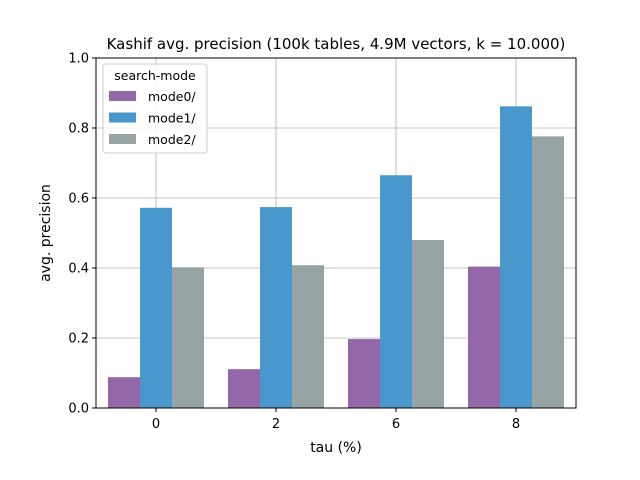  I want to click on y-tick-label: 1.0, so click(78, 59).